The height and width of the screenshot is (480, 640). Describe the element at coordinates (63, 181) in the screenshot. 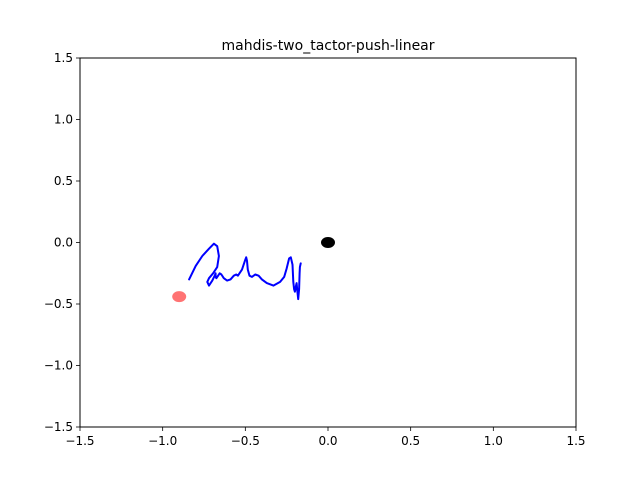

I see `y-tick-label: 0.5` at that location.